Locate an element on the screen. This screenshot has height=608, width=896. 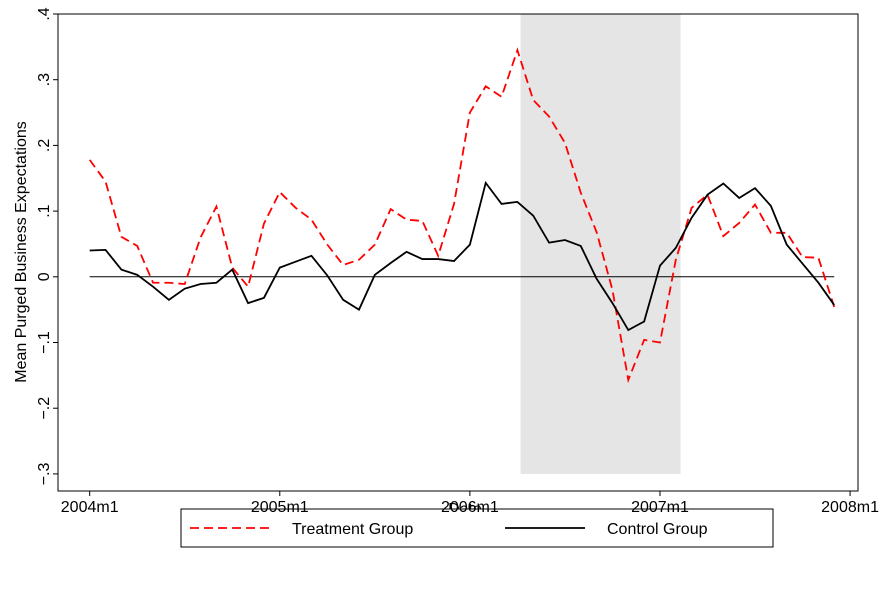
y-tick-label: .3 is located at coordinates (44, 79).